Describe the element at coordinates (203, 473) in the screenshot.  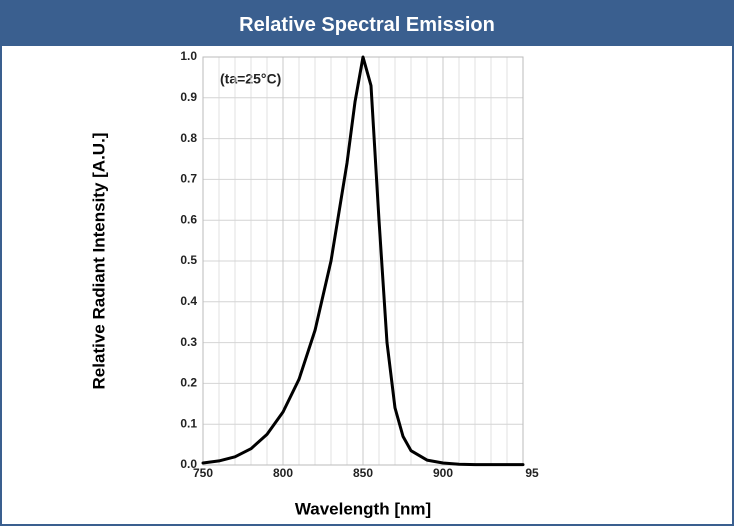
I see `x-tick-label: 750` at that location.